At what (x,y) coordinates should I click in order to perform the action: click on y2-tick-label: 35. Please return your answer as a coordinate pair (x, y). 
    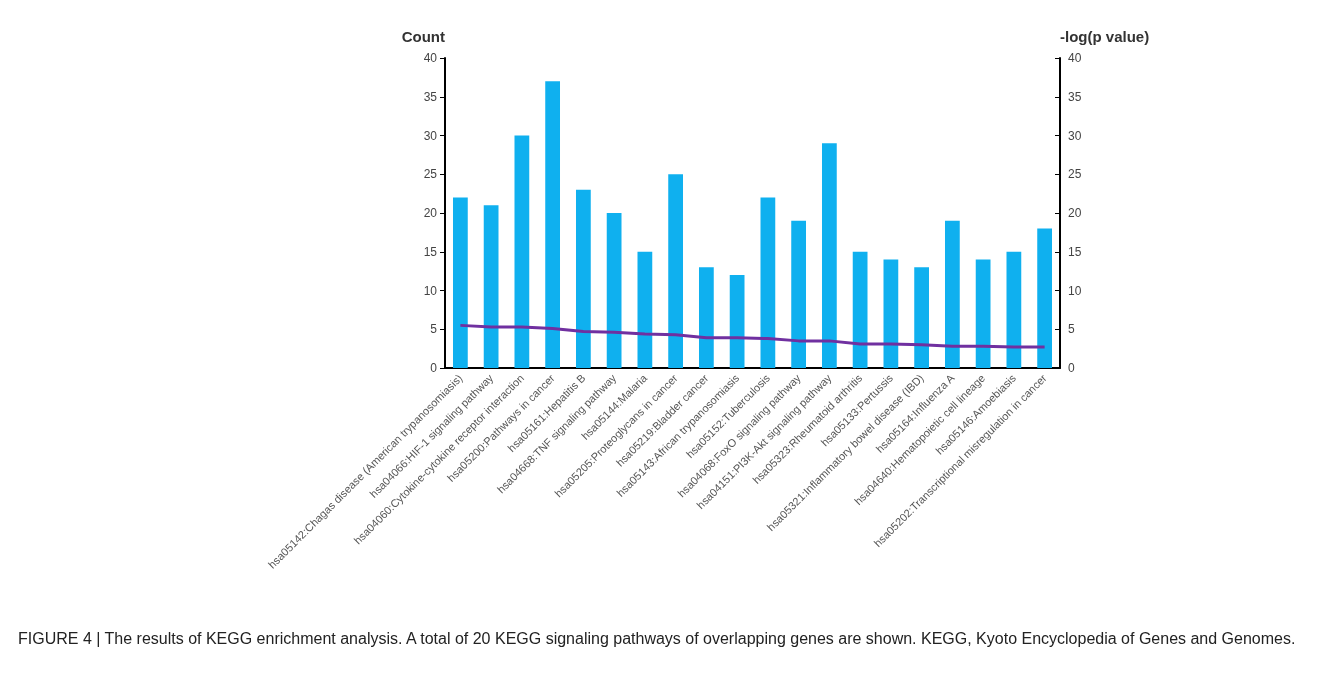
    Looking at the image, I should click on (1075, 96).